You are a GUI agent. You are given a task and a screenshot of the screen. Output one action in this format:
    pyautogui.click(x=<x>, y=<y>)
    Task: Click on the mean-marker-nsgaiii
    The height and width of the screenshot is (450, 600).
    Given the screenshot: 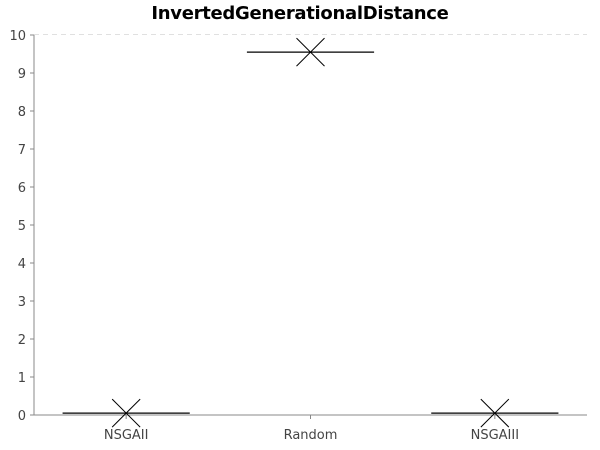 What is the action you would take?
    pyautogui.click(x=495, y=413)
    